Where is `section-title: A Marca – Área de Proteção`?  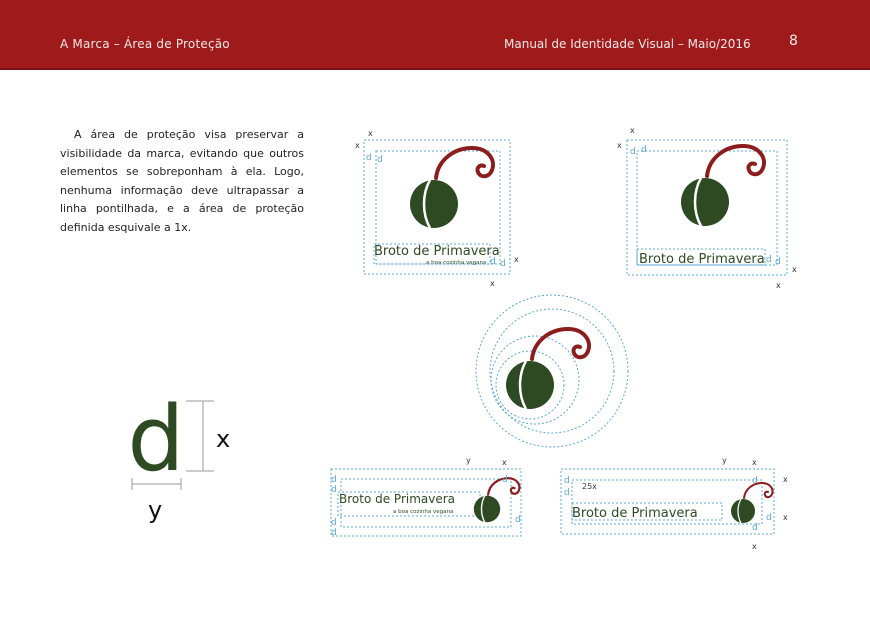 section-title: A Marca – Área de Proteção is located at coordinates (145, 44).